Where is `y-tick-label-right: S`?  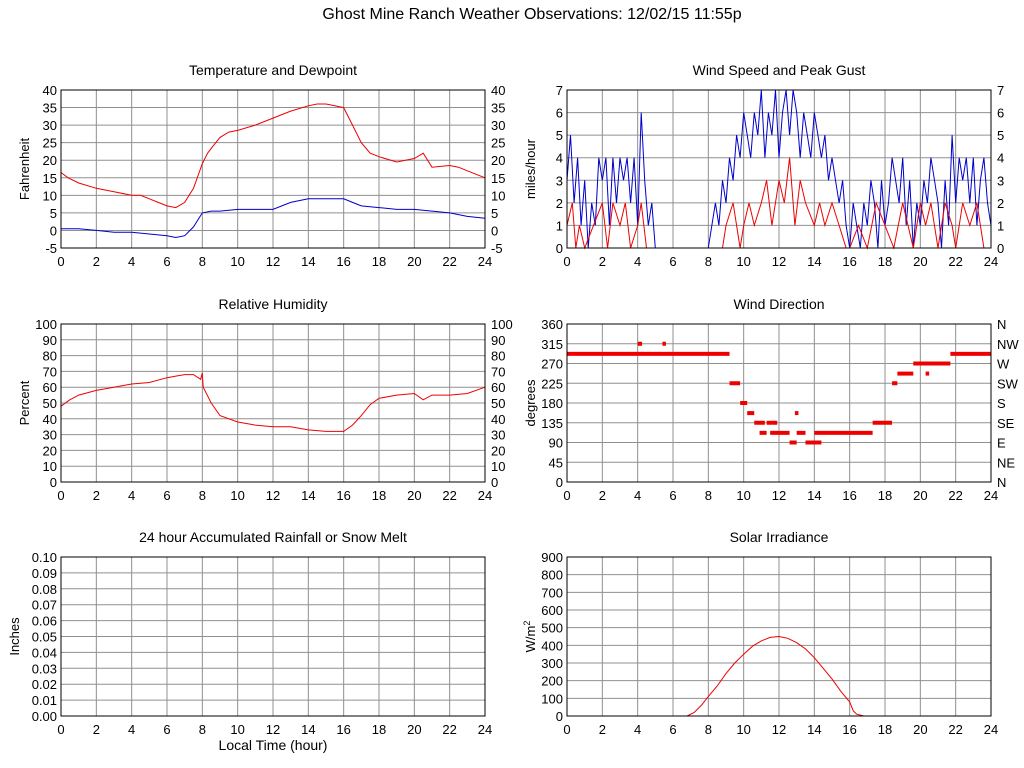 y-tick-label-right: S is located at coordinates (1001, 403).